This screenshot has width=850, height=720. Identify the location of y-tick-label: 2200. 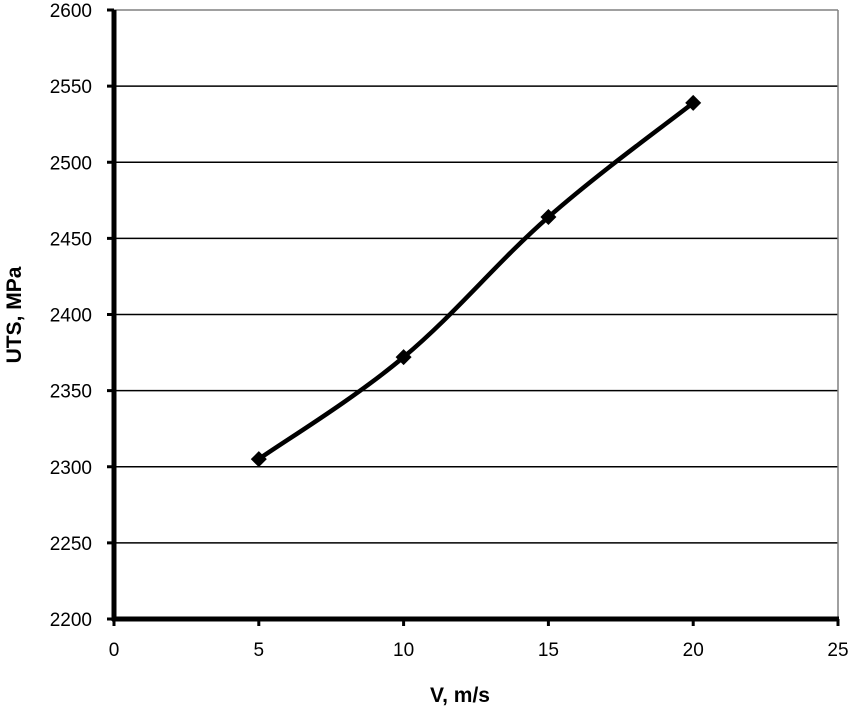
(71, 620).